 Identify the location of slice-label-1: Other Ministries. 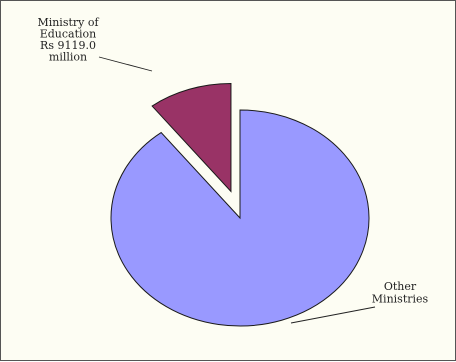
(400, 293).